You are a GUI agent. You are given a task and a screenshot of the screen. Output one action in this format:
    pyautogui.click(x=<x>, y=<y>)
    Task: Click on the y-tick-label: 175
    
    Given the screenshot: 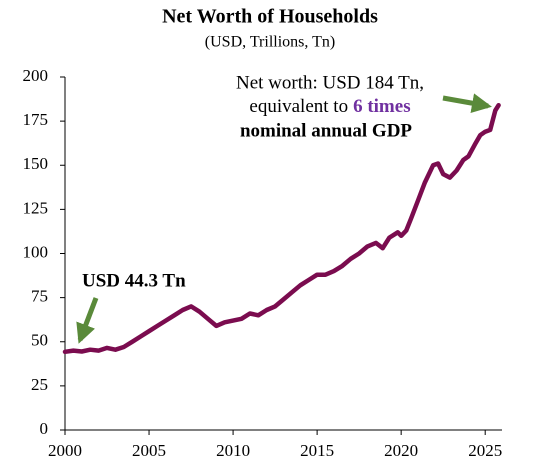 What is the action you would take?
    pyautogui.click(x=36, y=119)
    